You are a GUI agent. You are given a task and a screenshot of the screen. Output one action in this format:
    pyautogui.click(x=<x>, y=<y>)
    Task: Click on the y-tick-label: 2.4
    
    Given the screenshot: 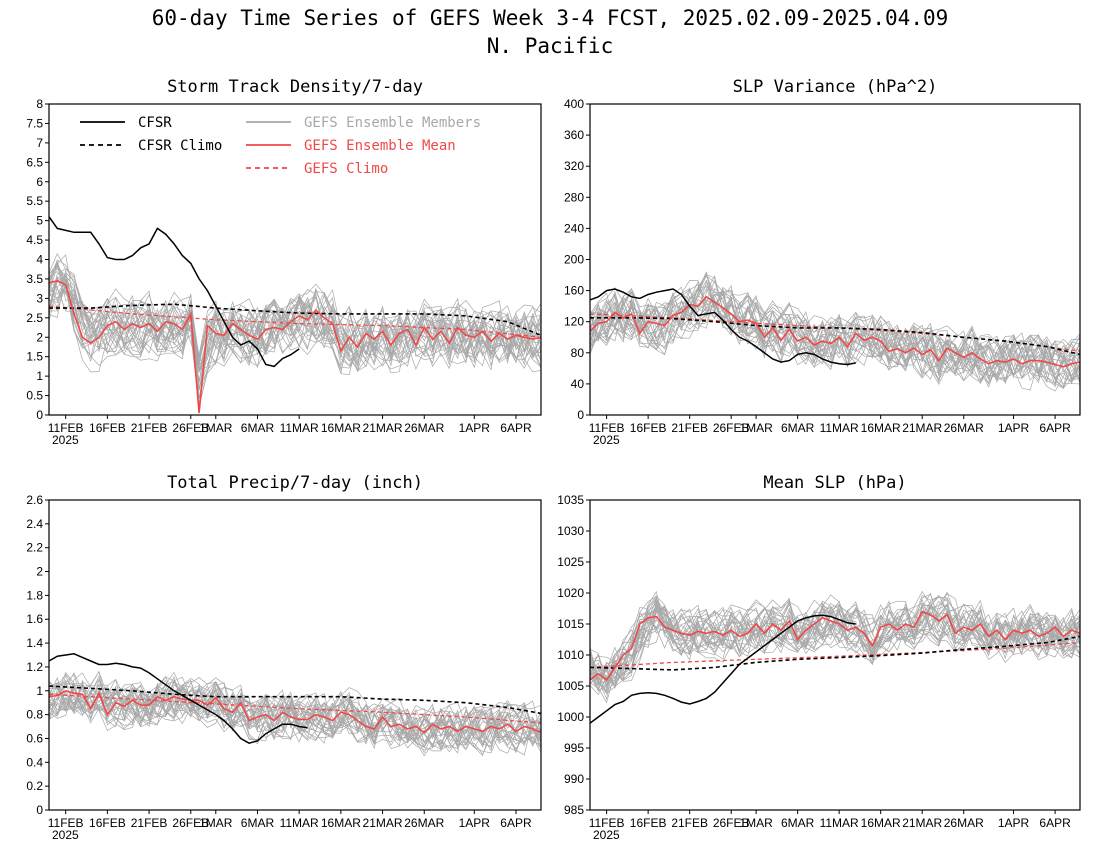 What is the action you would take?
    pyautogui.click(x=34, y=524)
    